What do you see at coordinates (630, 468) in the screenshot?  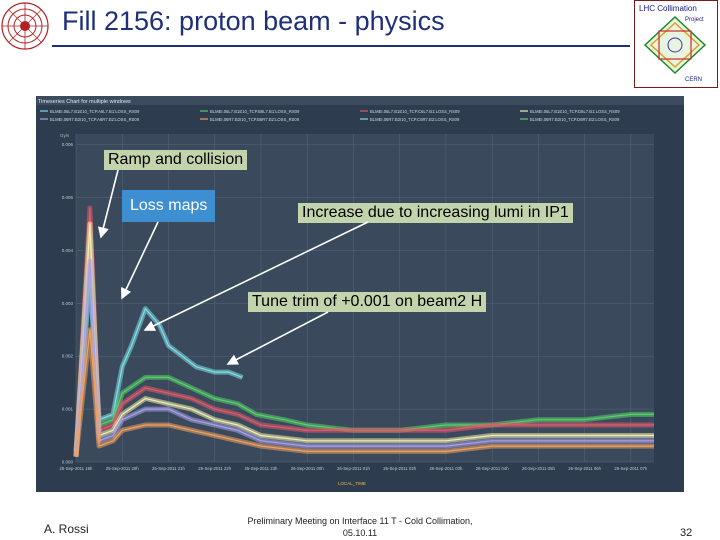 I see `x-tick-label: 26-Sep-2011 07h` at bounding box center [630, 468].